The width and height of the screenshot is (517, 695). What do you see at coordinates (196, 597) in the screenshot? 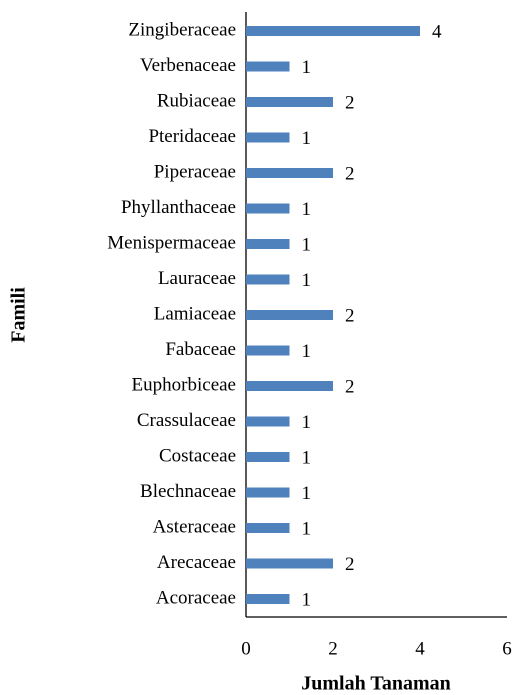
I see `y-tick-label: Acoraceae` at bounding box center [196, 597].